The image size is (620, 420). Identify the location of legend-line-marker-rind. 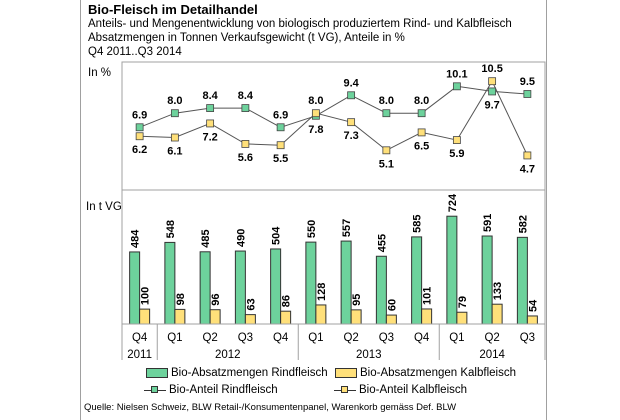
(155, 390).